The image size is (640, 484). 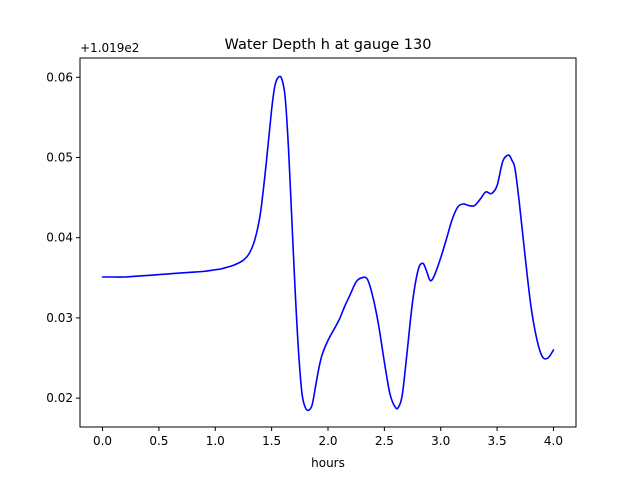 What do you see at coordinates (59, 157) in the screenshot?
I see `y-tick-label: 0.05` at bounding box center [59, 157].